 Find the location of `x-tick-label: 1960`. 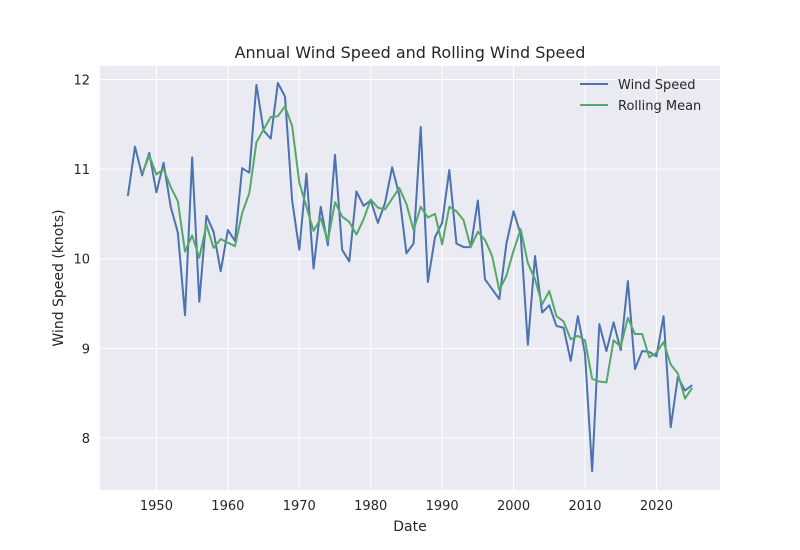

x-tick-label: 1960 is located at coordinates (227, 506).